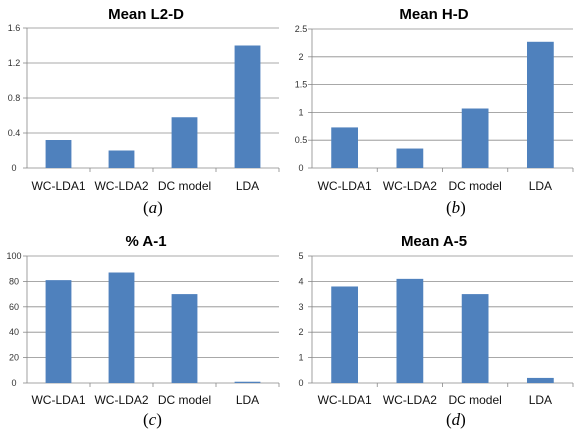 This screenshot has height=436, width=578. What do you see at coordinates (14, 332) in the screenshot?
I see `y-tick-label: 40` at bounding box center [14, 332].